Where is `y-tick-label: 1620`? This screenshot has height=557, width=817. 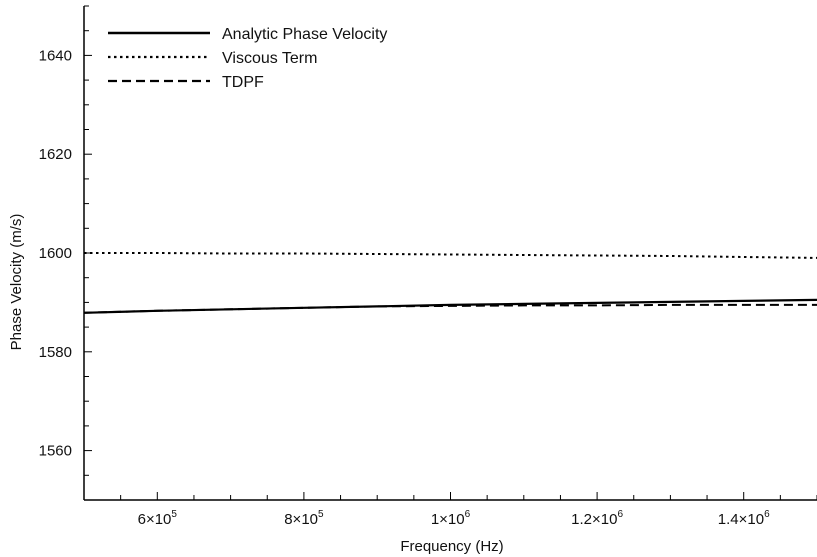 y-tick-label: 1620 is located at coordinates (55, 154).